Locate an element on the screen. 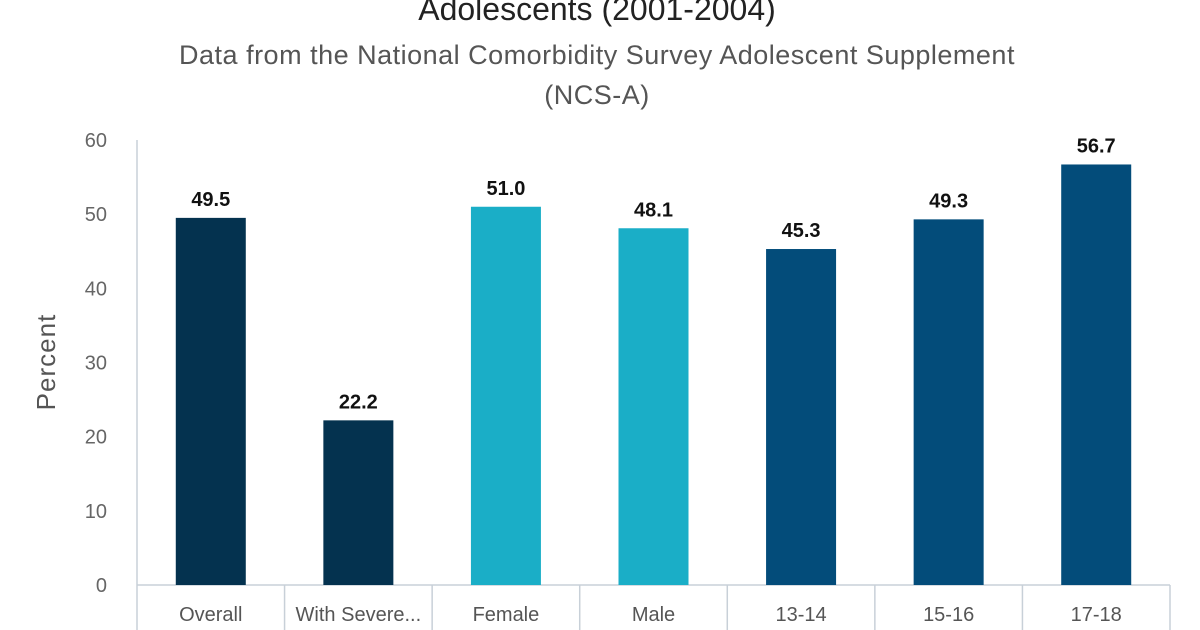  x-tick-label-5: 13-14 is located at coordinates (800, 615).